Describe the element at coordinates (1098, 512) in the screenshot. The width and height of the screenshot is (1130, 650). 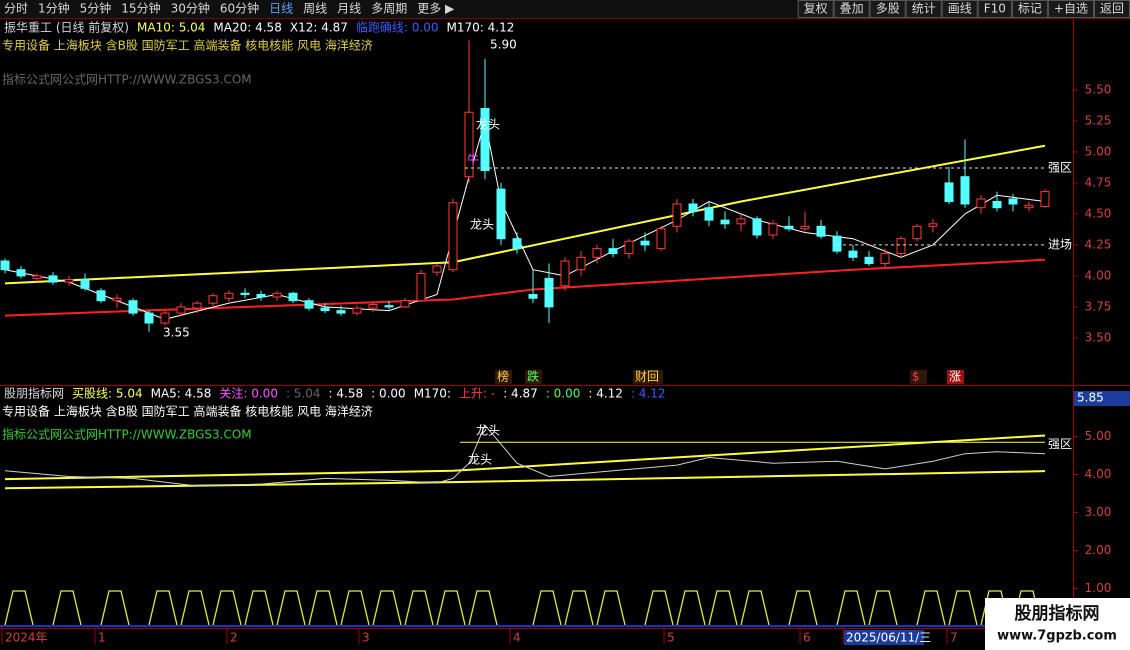
I see `y-tick-label: 3.00` at that location.